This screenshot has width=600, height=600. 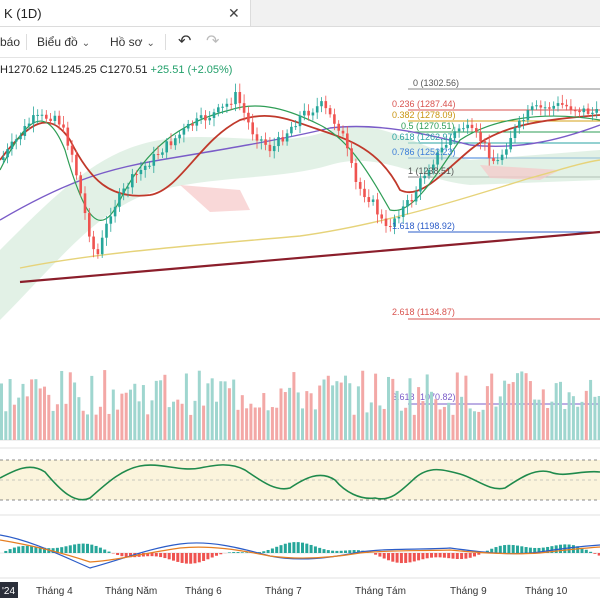 What do you see at coordinates (424, 397) in the screenshot?
I see `fib-label: 3.618 (1070.82)` at bounding box center [424, 397].